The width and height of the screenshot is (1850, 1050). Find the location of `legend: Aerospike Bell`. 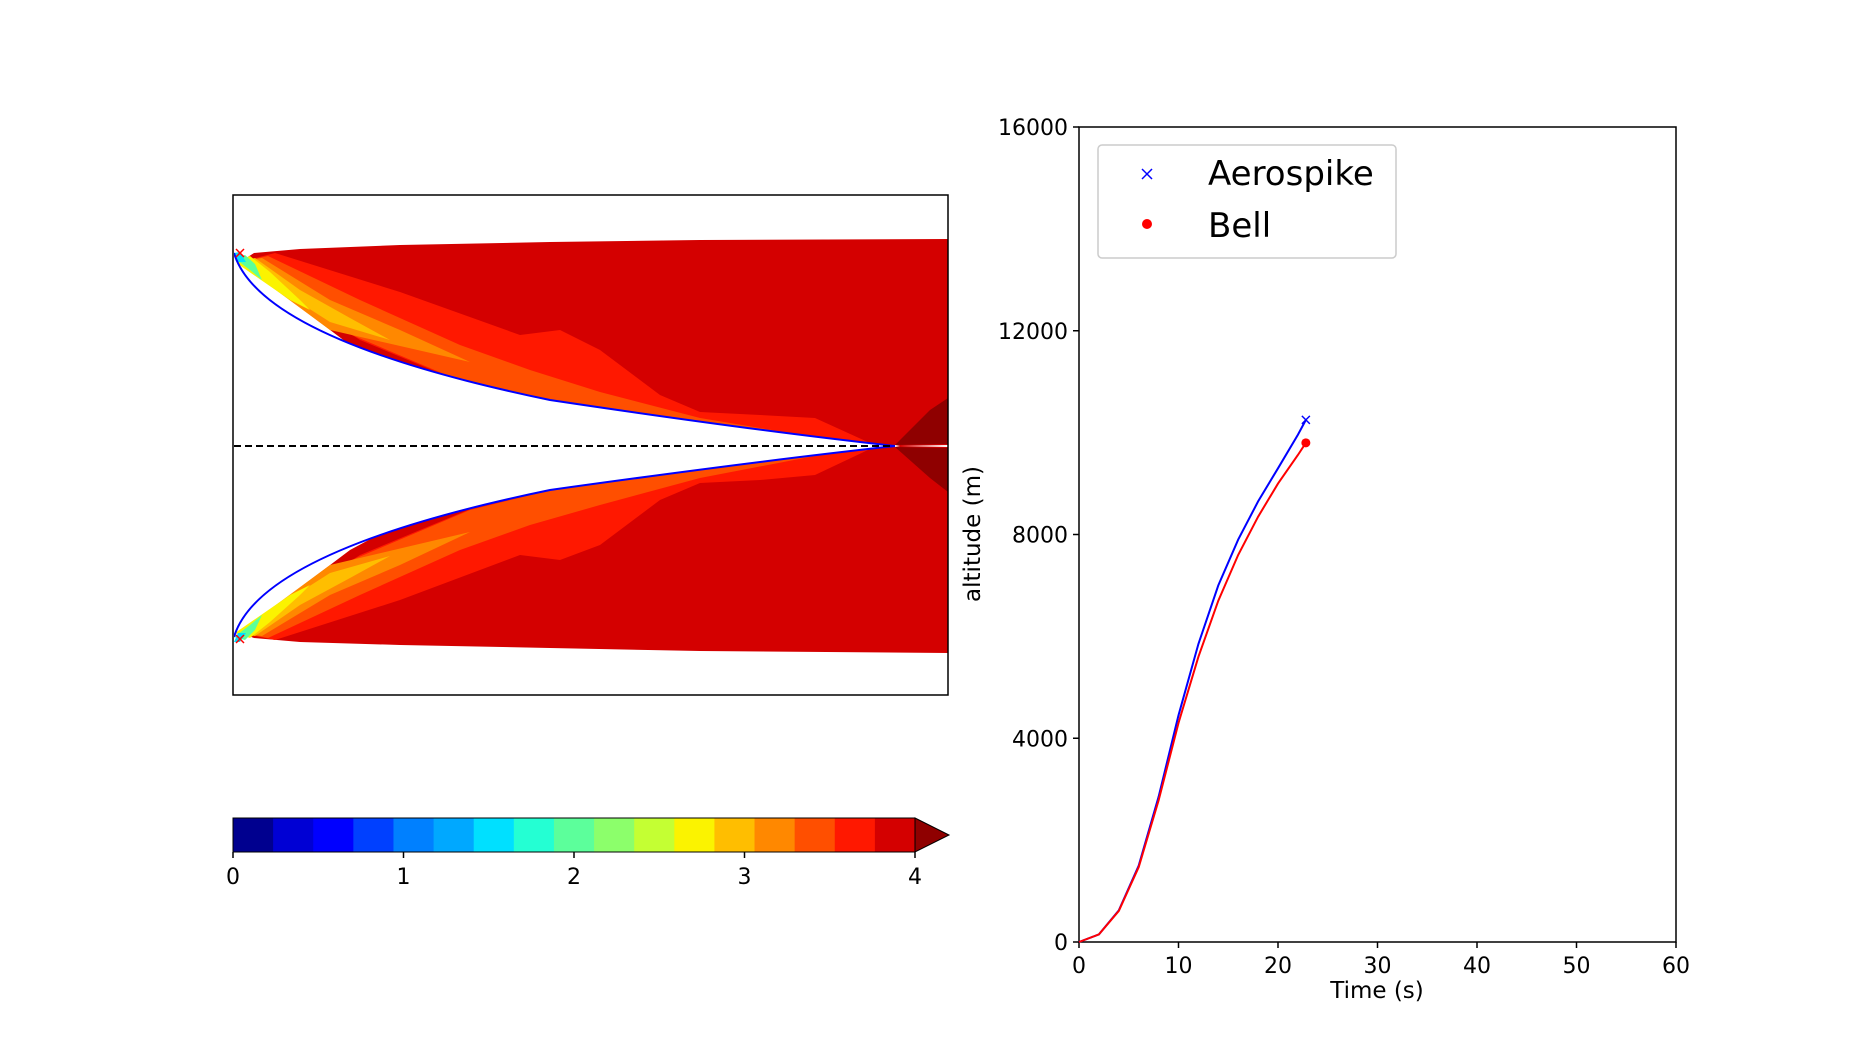

legend: Aerospike Bell is located at coordinates (1247, 201).